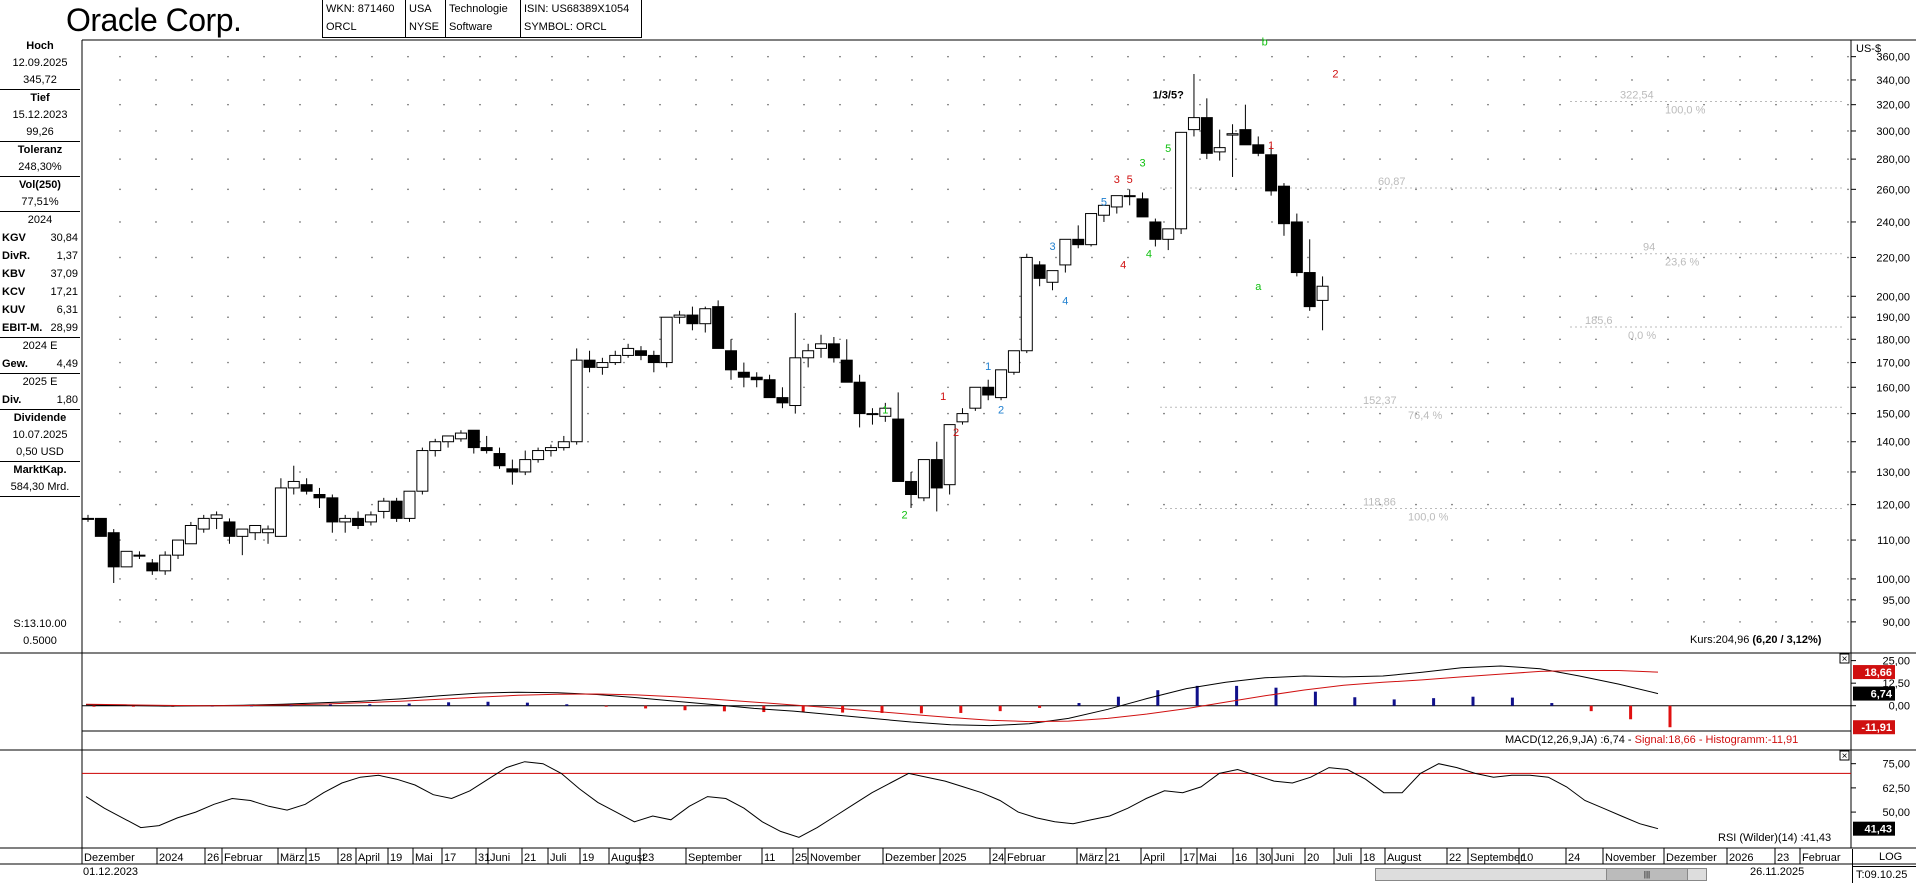  I want to click on scale-box: LOG T:09.10.25, so click(1884, 866).